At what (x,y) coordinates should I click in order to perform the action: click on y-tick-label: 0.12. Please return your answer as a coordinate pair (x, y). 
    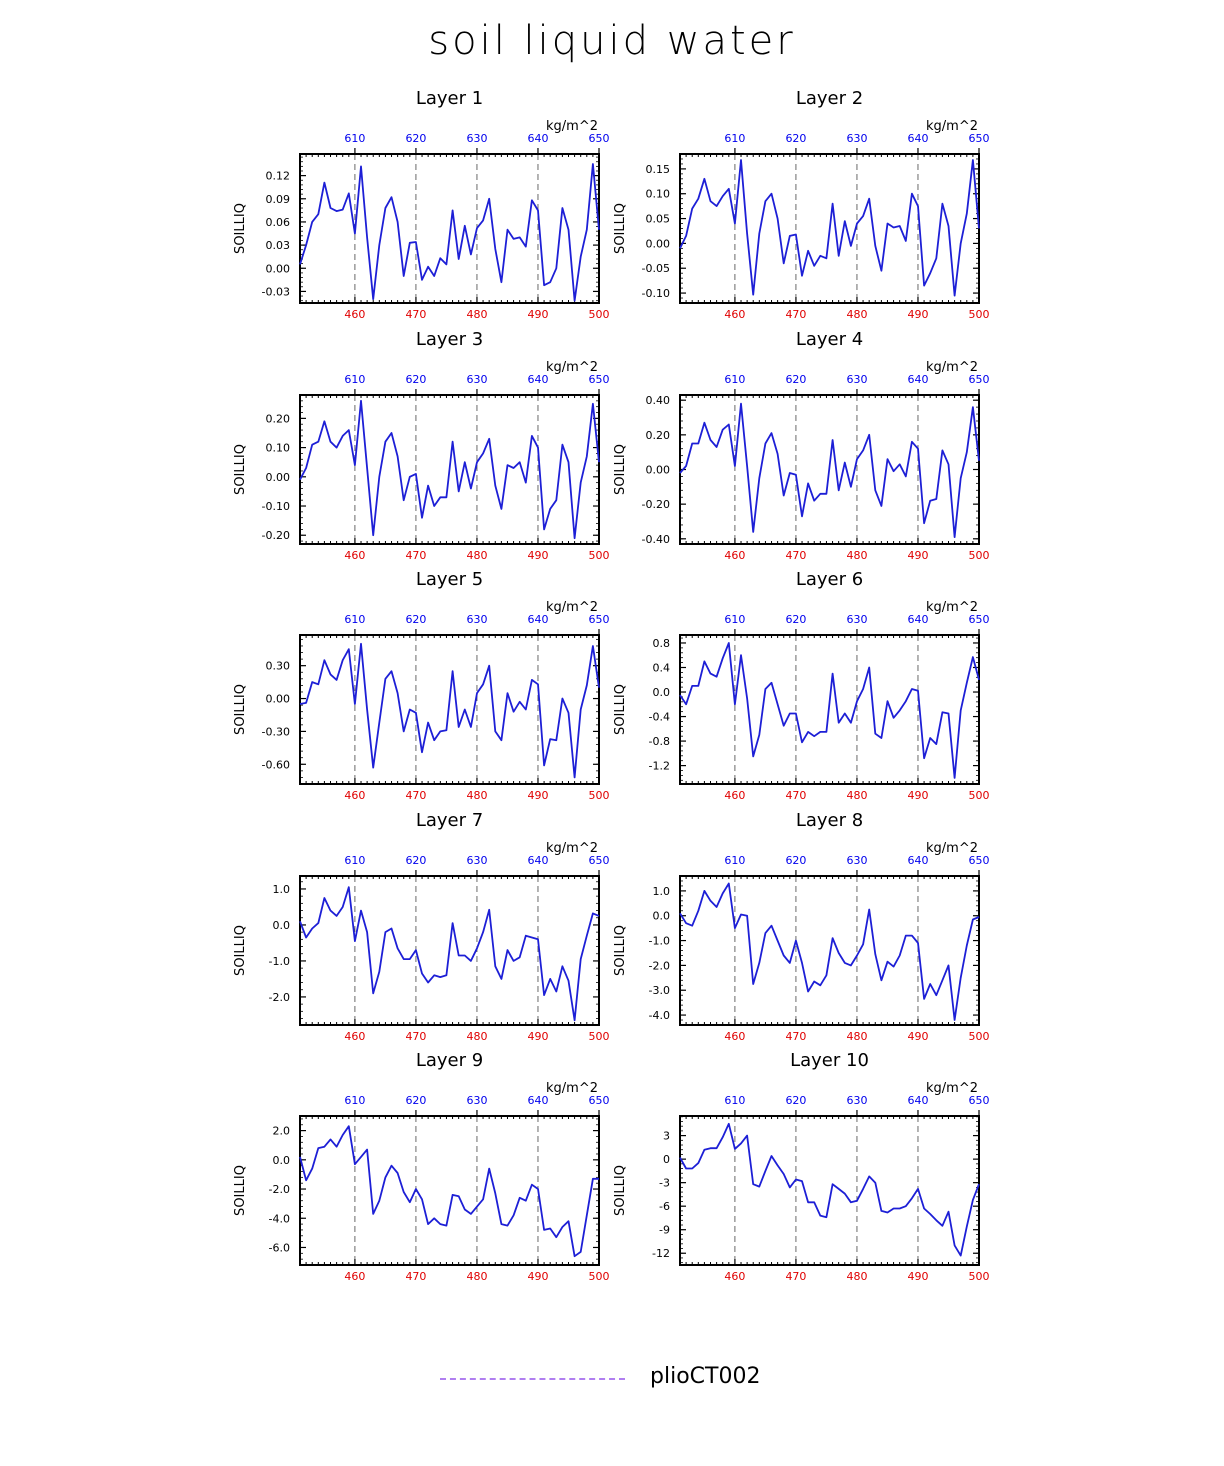
    Looking at the image, I should click on (278, 176).